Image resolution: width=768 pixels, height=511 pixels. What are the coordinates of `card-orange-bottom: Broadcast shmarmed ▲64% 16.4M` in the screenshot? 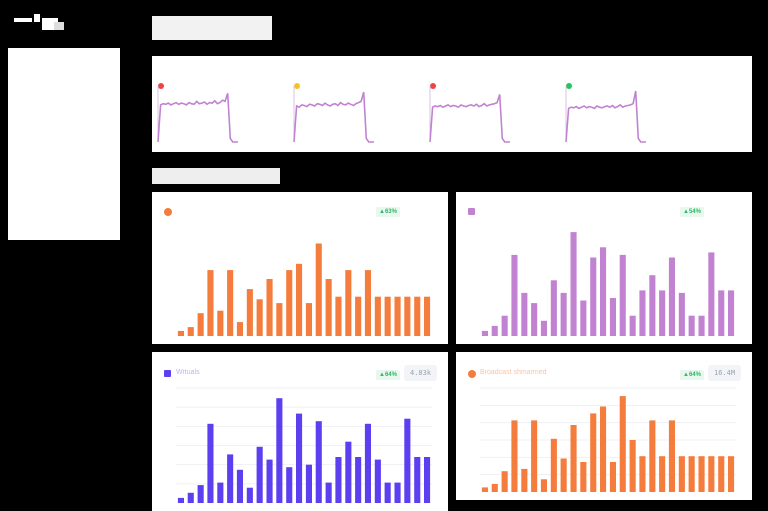 It's located at (604, 426).